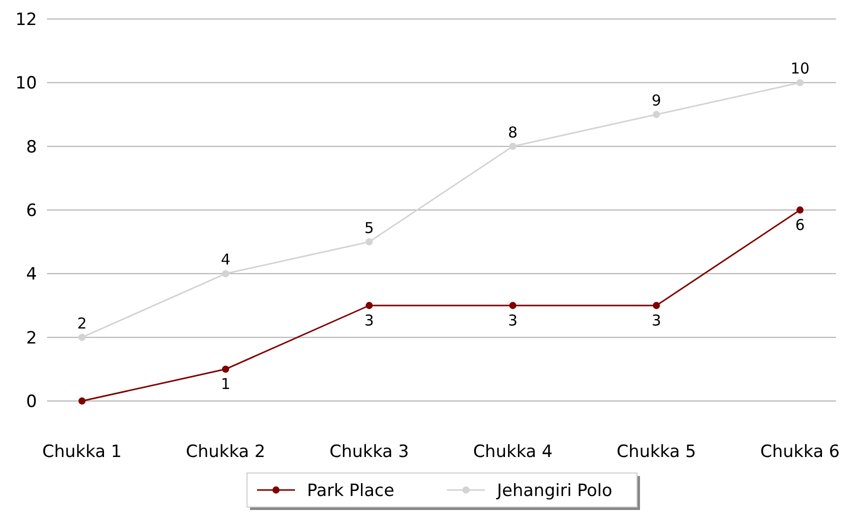 The width and height of the screenshot is (864, 518). Describe the element at coordinates (554, 490) in the screenshot. I see `legend-label: Jehangiri Polo` at that location.